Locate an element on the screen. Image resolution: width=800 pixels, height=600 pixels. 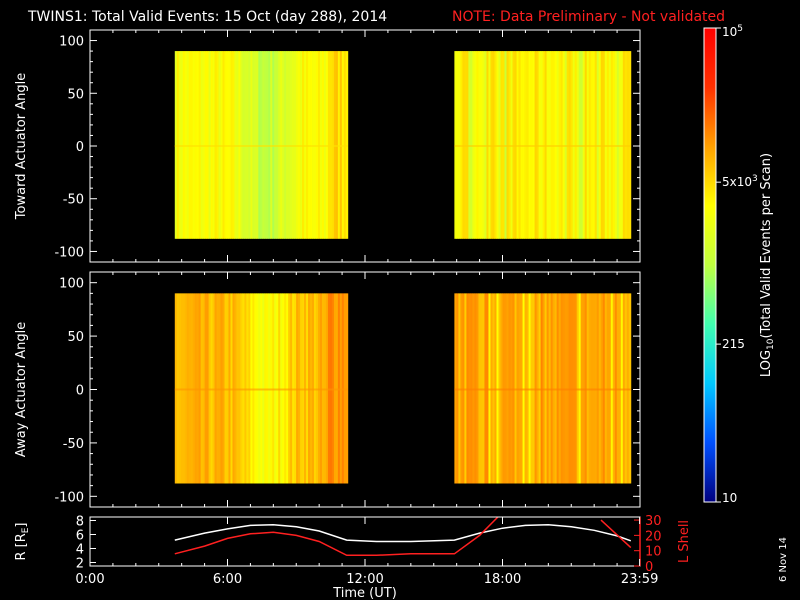
y-right-tick-label: 20 is located at coordinates (653, 536).